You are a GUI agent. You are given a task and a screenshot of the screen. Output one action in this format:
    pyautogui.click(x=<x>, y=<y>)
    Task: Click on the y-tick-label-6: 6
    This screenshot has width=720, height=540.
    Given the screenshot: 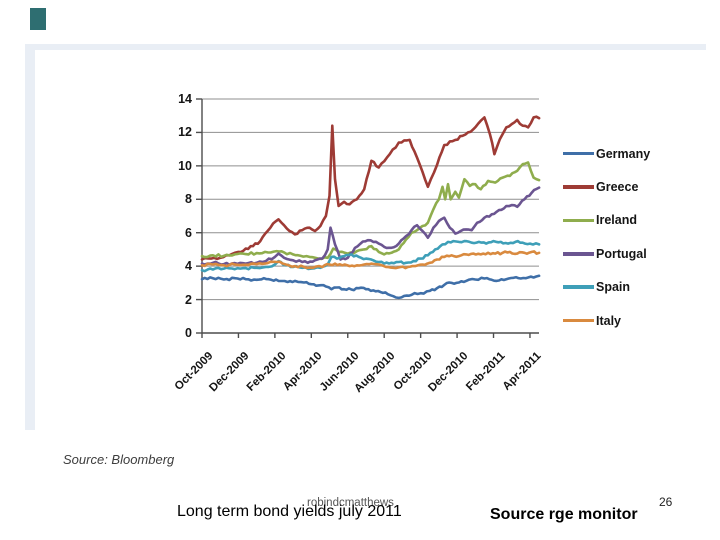 What is the action you would take?
    pyautogui.click(x=188, y=232)
    